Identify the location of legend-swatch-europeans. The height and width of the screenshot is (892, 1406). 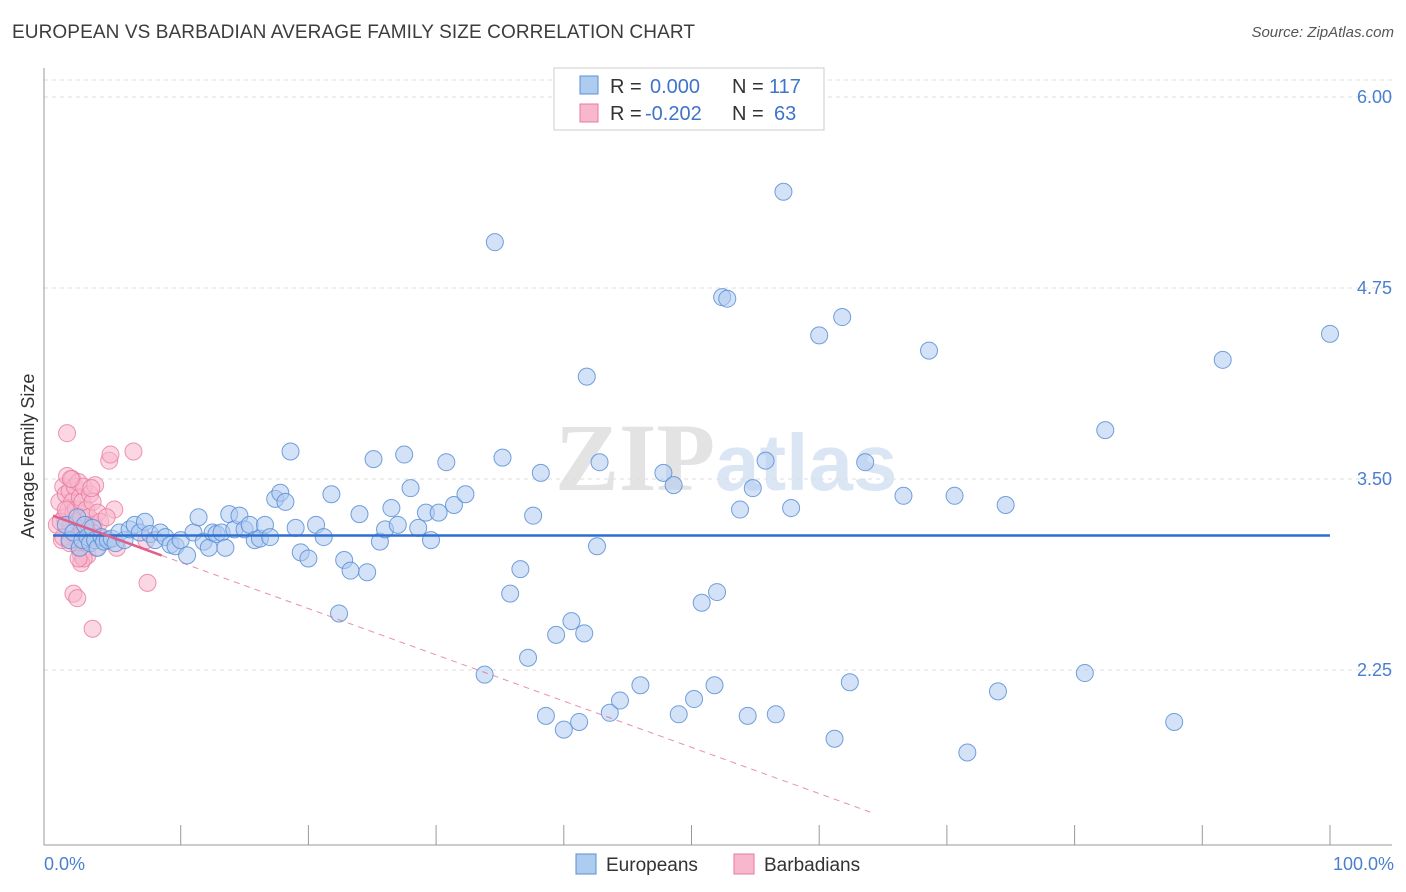
(589, 85).